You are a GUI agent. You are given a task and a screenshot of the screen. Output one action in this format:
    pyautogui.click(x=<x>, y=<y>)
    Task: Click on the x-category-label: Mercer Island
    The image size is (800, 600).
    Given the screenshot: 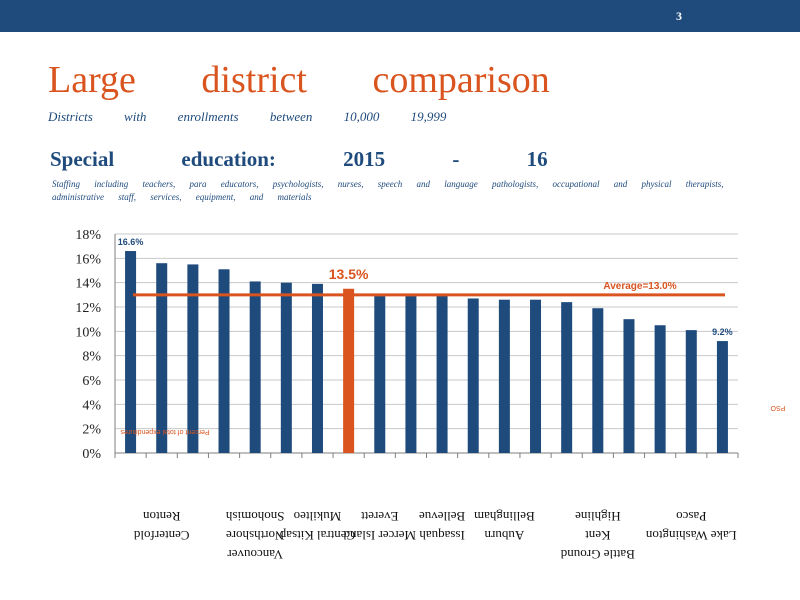 What is the action you would take?
    pyautogui.click(x=379, y=535)
    